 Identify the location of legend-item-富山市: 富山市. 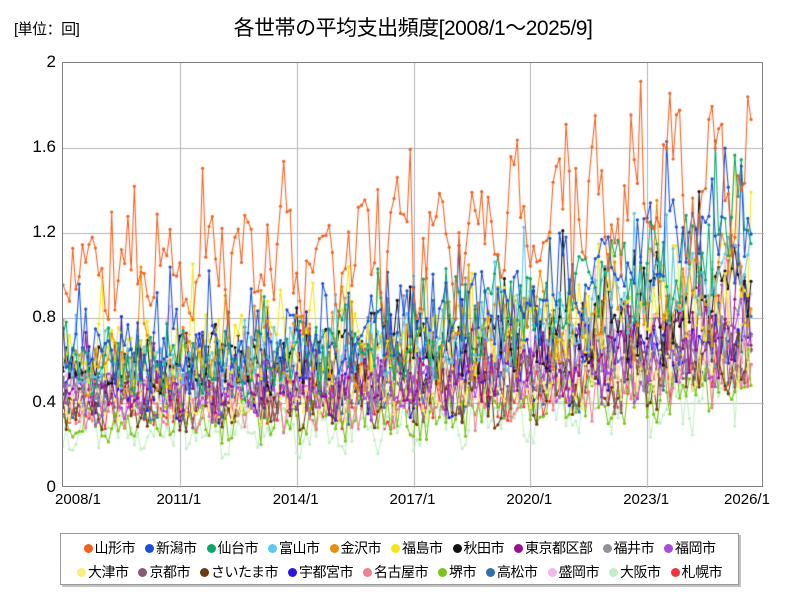
(294, 548).